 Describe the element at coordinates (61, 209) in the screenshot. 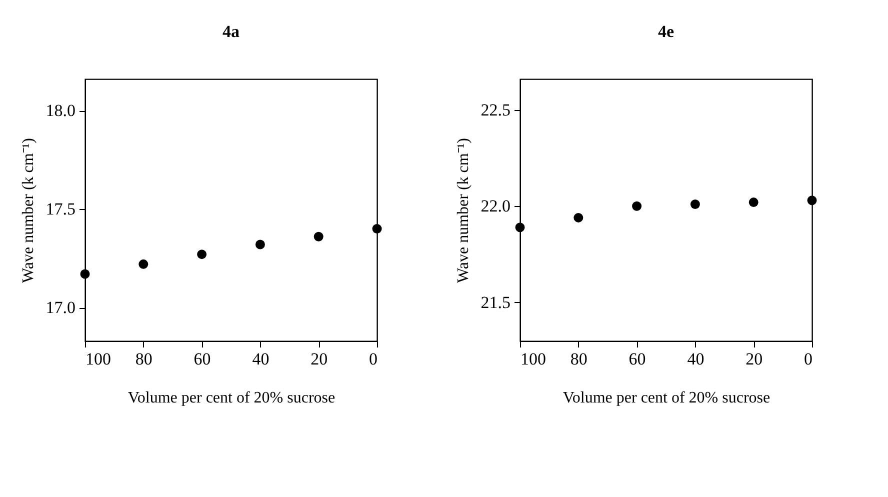

I see `y-tick-label: 17.5` at that location.